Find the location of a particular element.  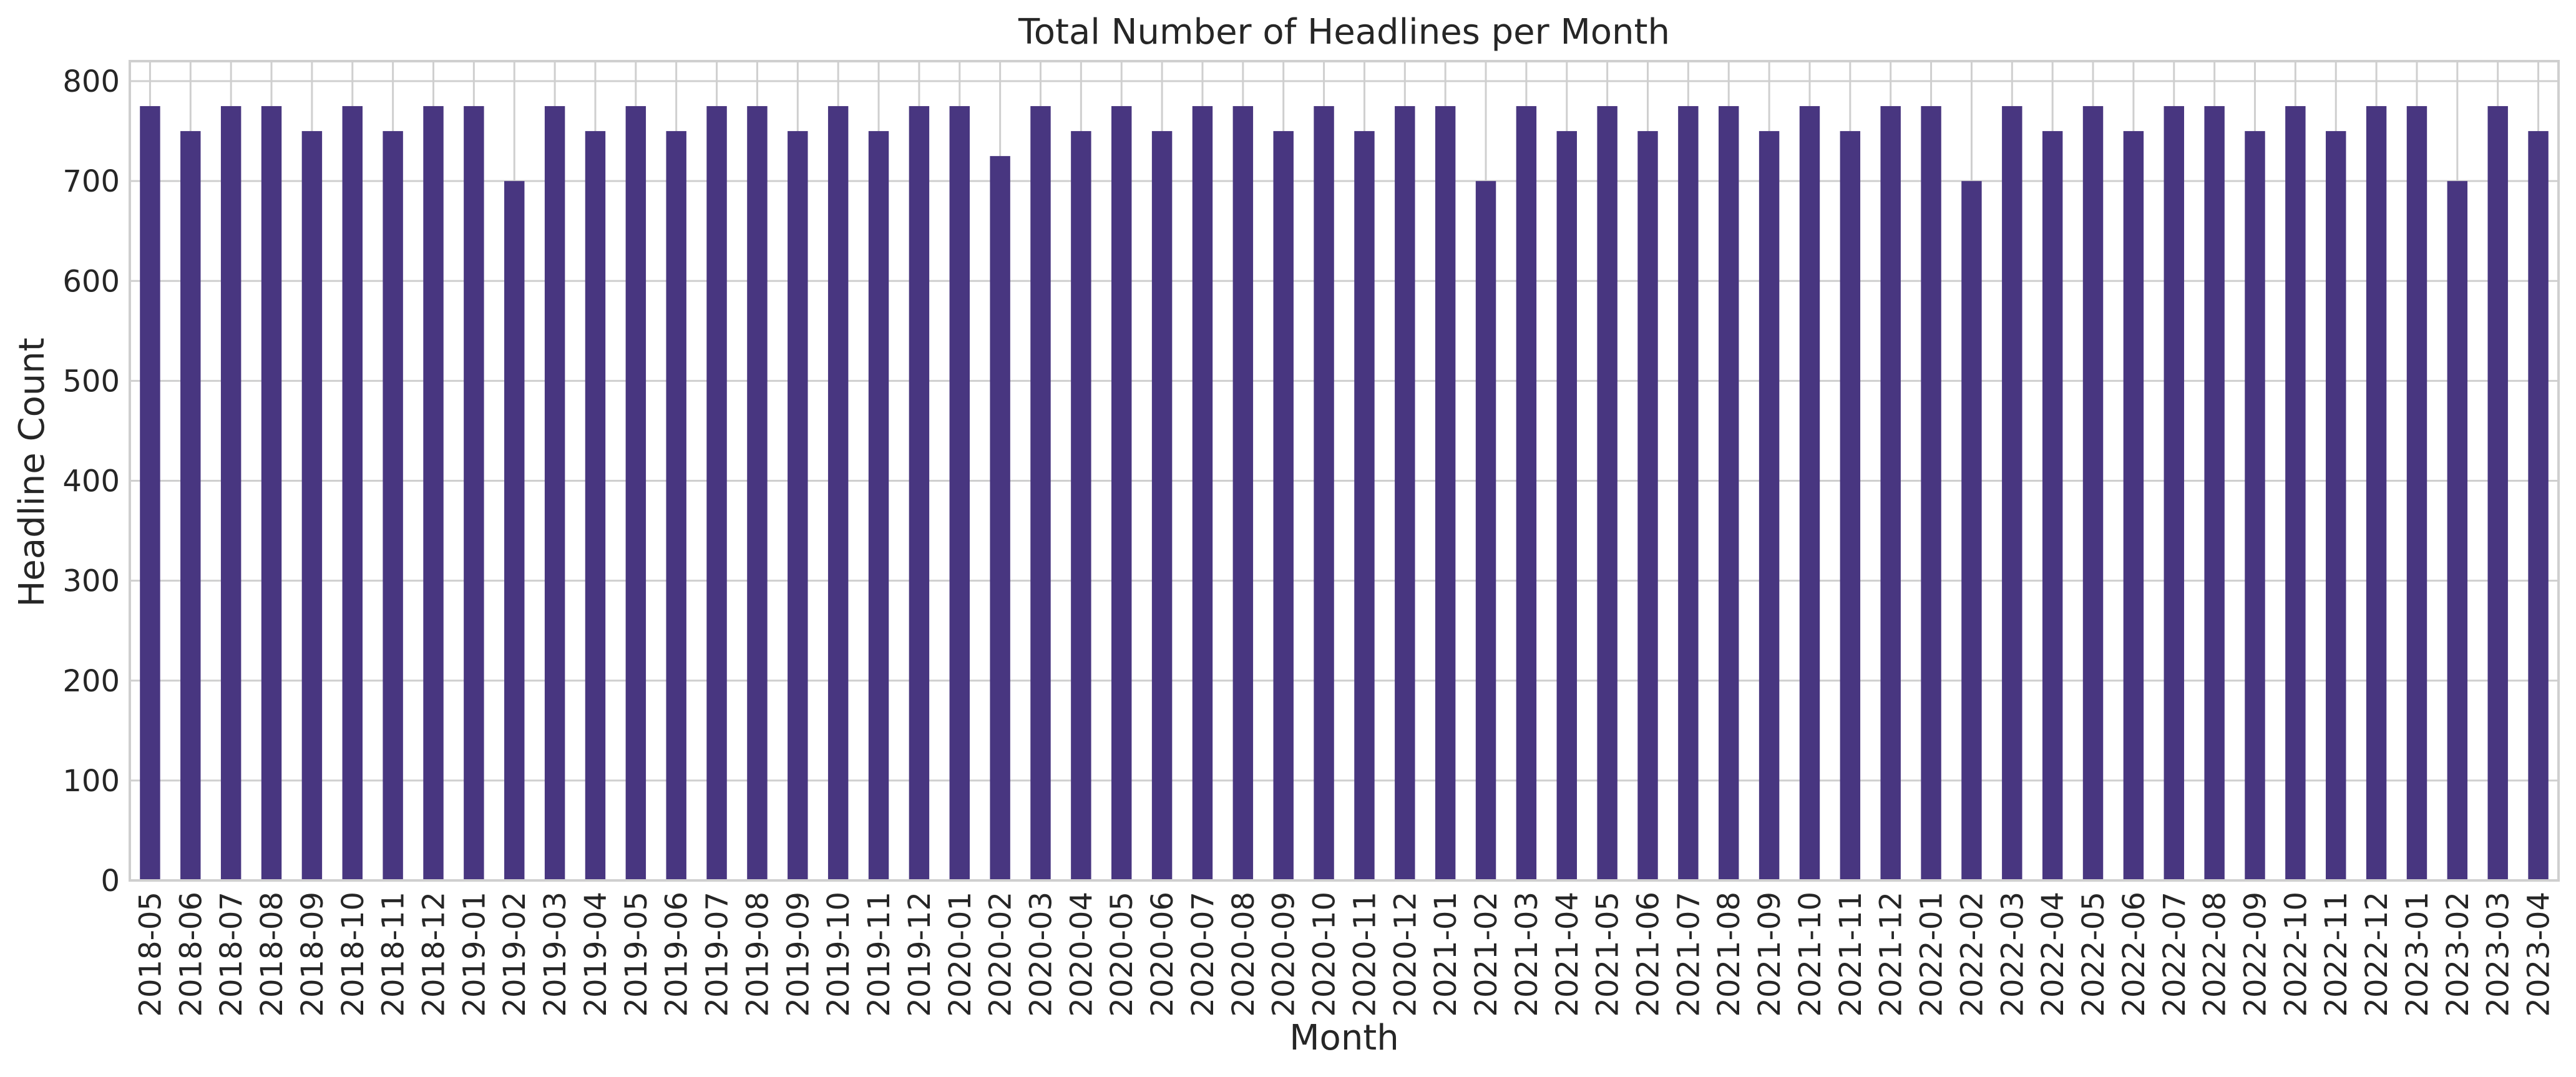

y-tick-label: 300 is located at coordinates (91, 581).